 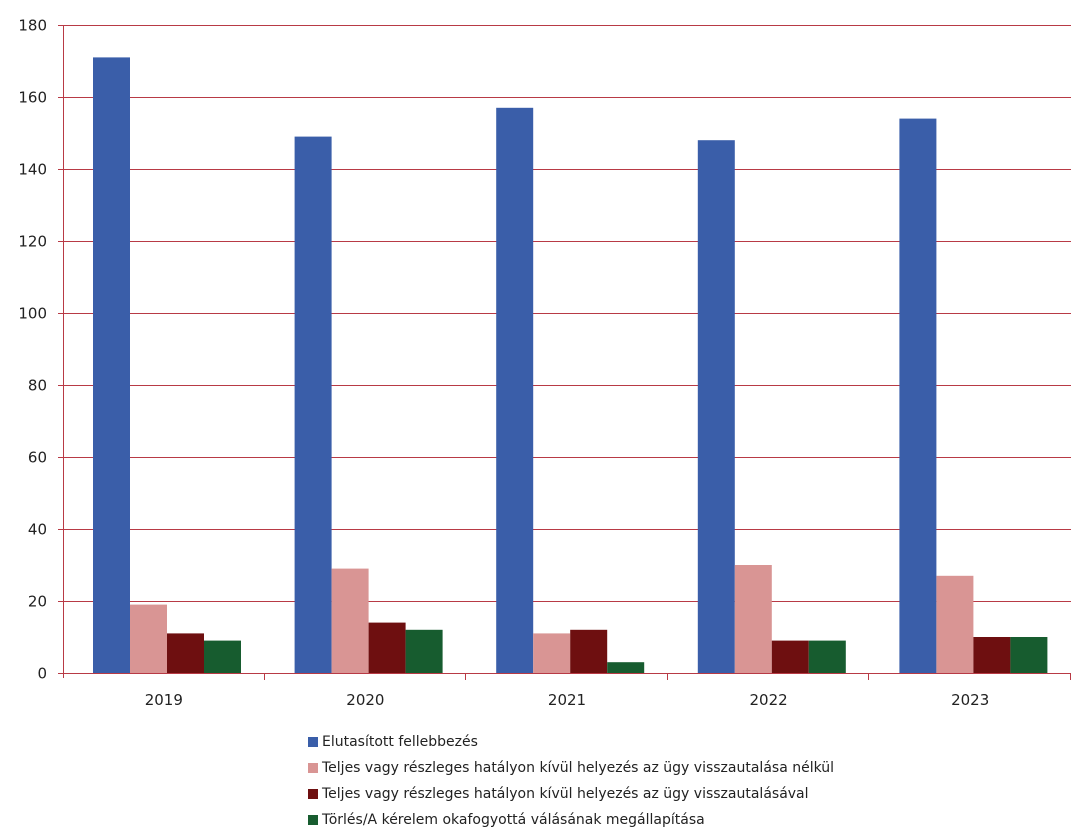 I want to click on legend-label: Elutasított fellebbezés, so click(x=400, y=742).